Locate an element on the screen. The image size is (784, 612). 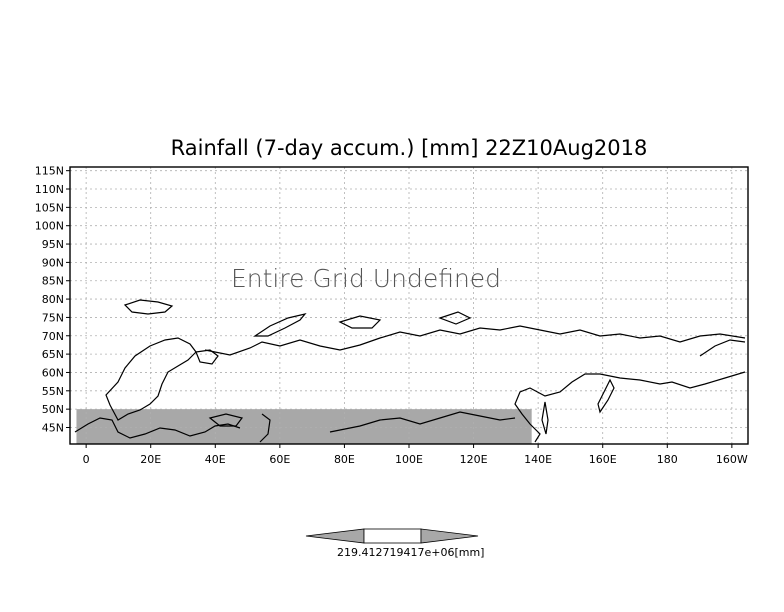
lon-tick-label: 100E is located at coordinates (409, 459).